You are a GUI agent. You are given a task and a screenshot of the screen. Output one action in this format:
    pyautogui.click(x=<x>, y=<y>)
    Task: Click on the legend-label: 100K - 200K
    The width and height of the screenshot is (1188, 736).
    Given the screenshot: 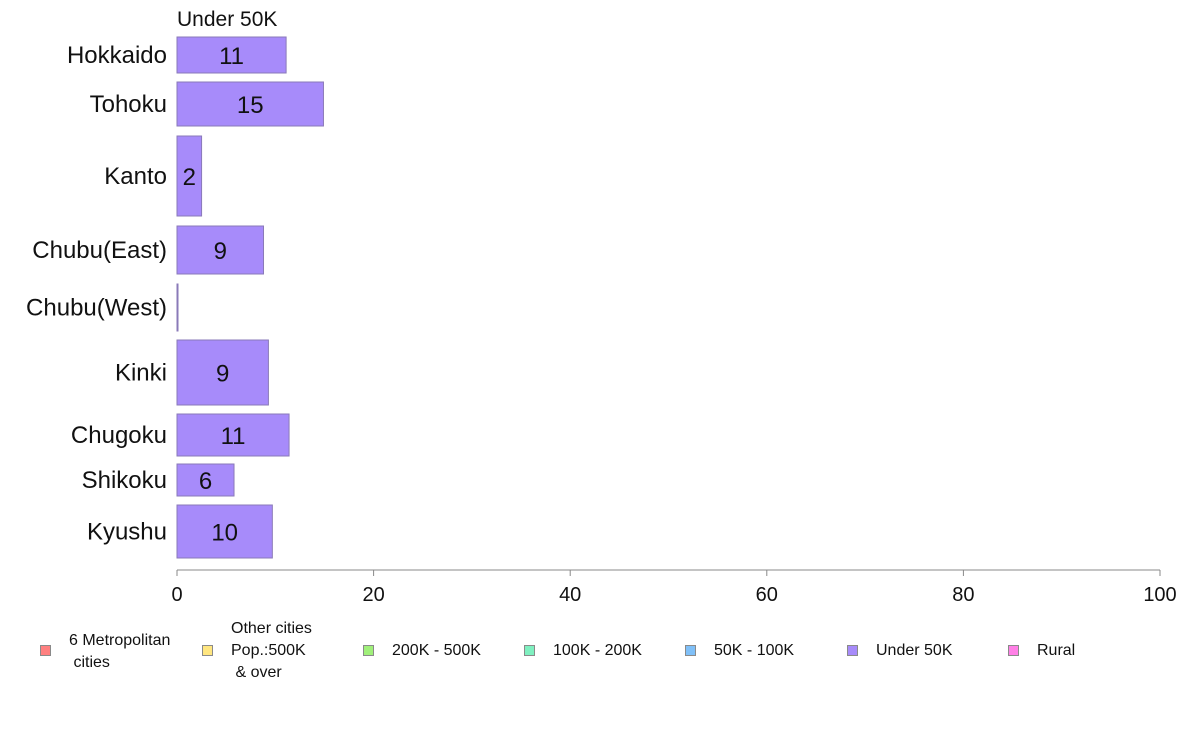 What is the action you would take?
    pyautogui.click(x=597, y=650)
    